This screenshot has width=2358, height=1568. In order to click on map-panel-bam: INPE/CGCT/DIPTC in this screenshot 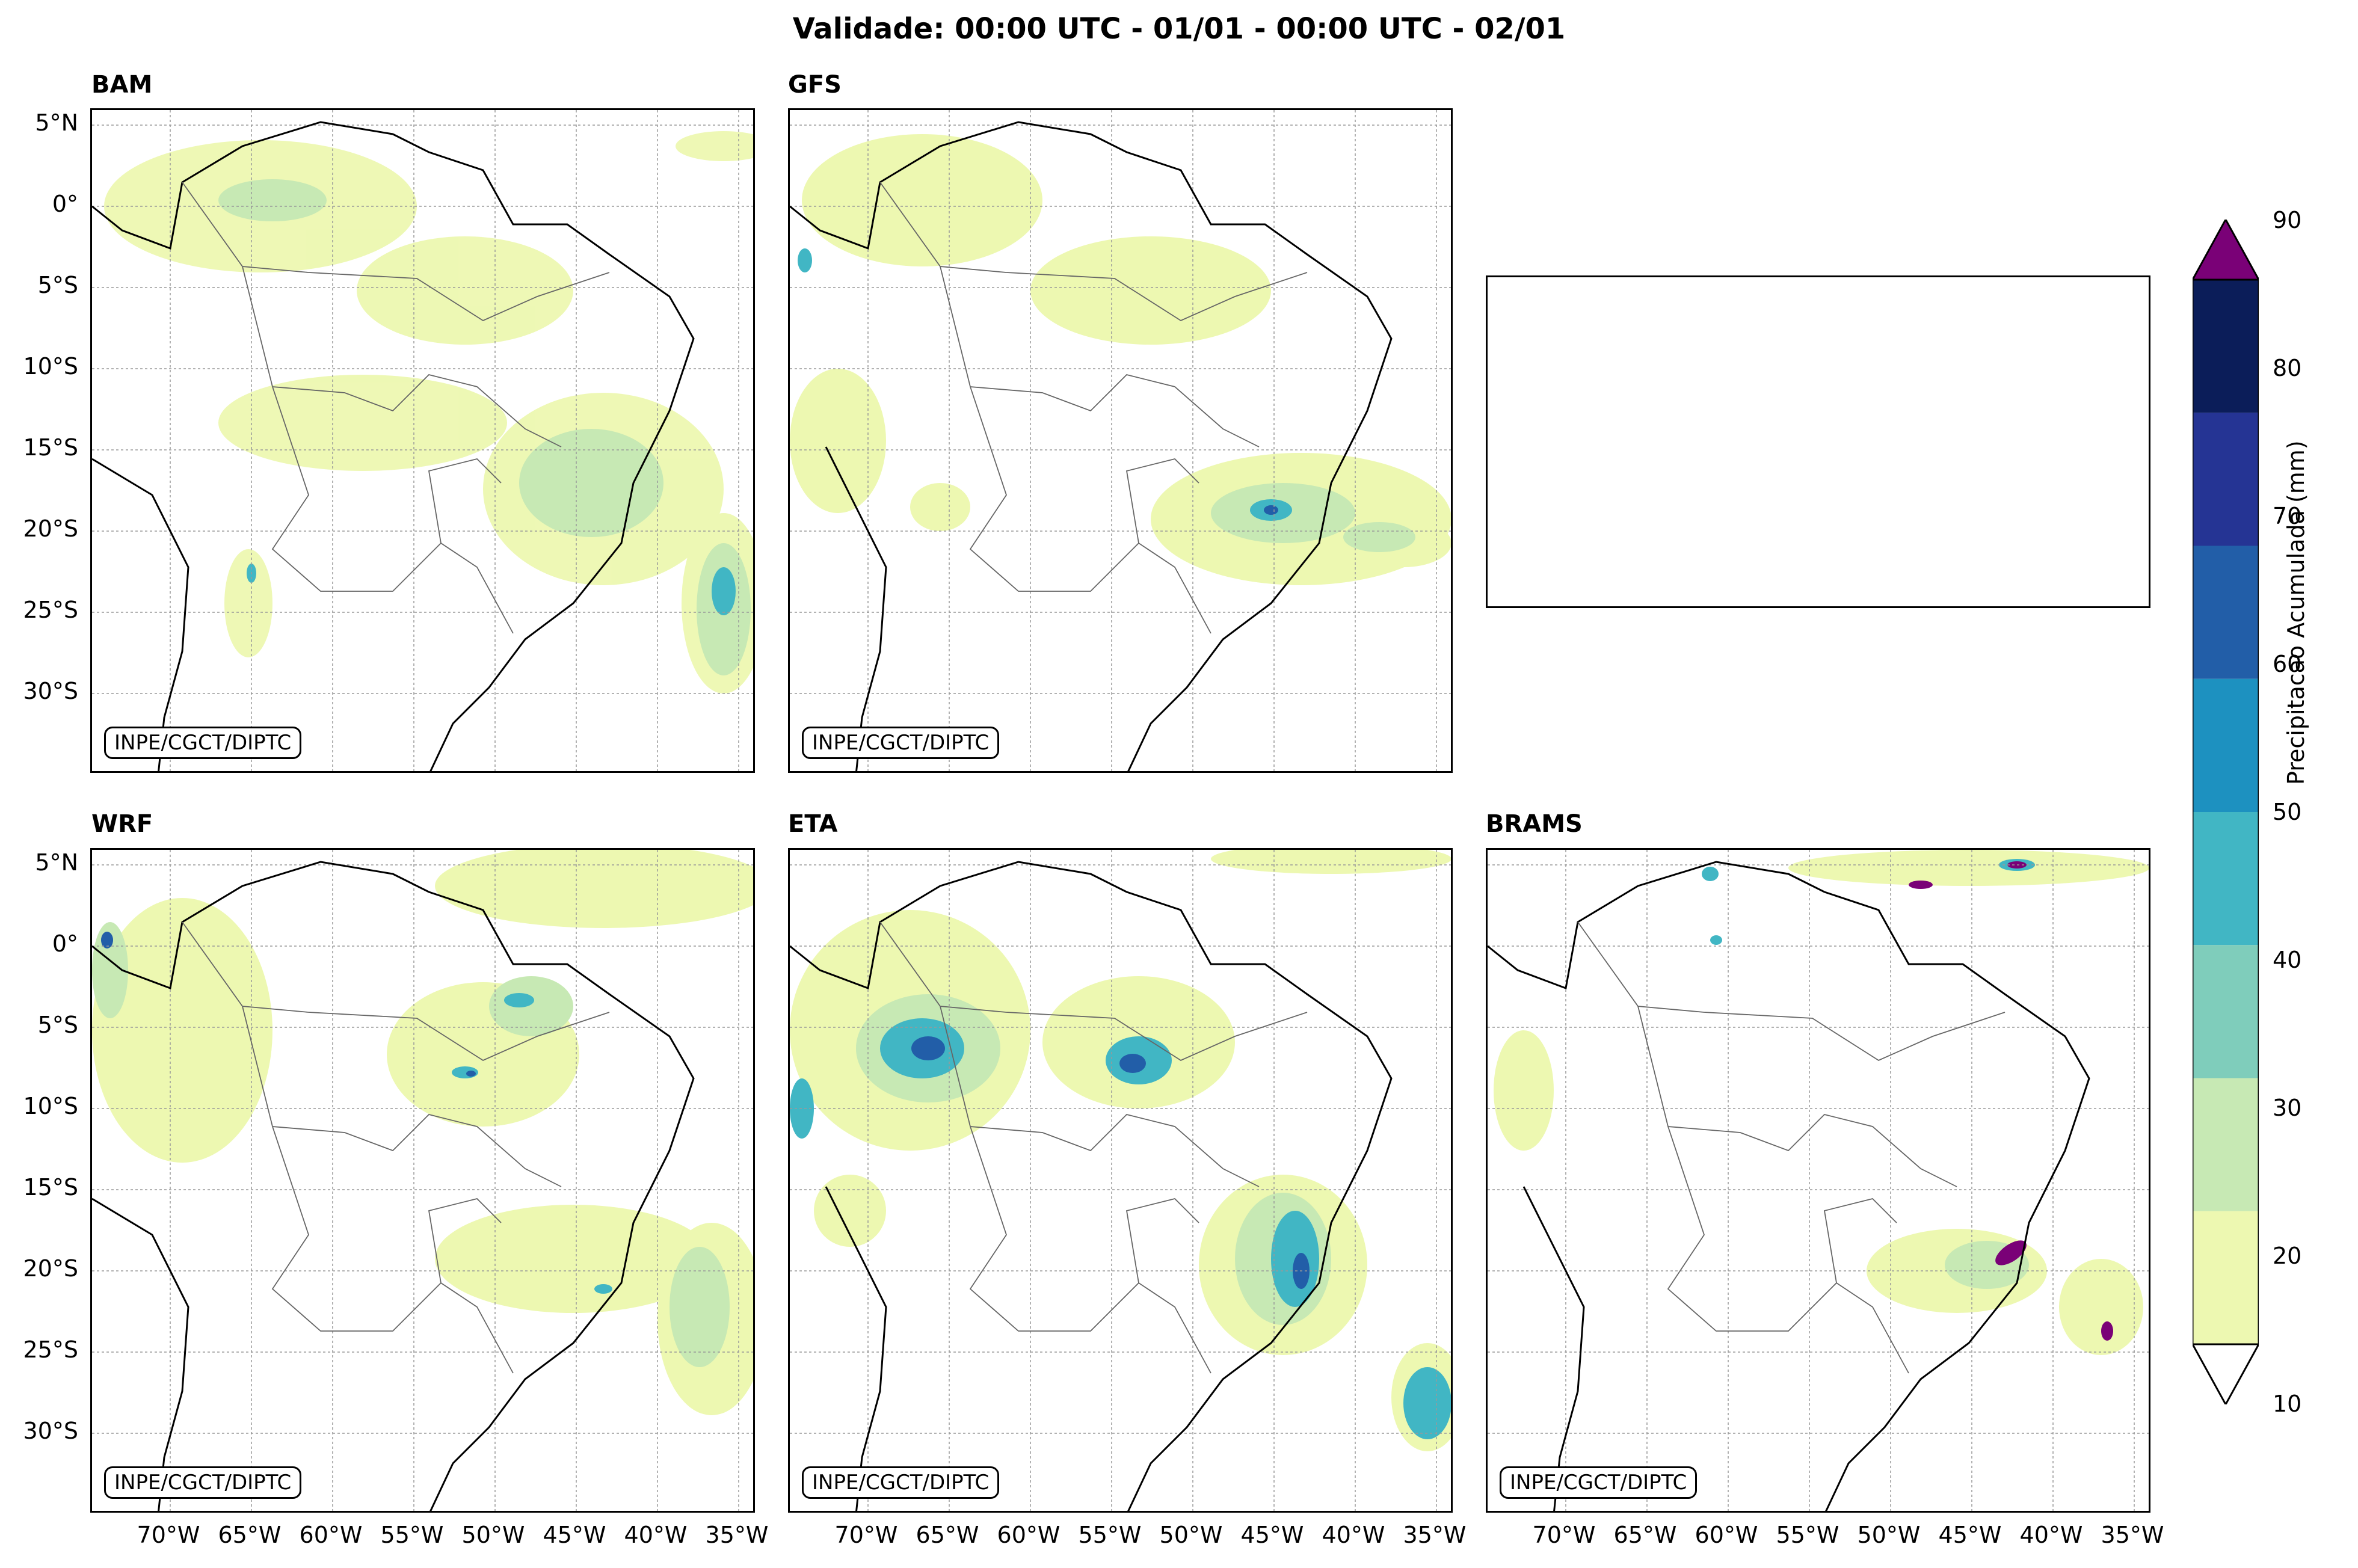, I will do `click(423, 441)`.